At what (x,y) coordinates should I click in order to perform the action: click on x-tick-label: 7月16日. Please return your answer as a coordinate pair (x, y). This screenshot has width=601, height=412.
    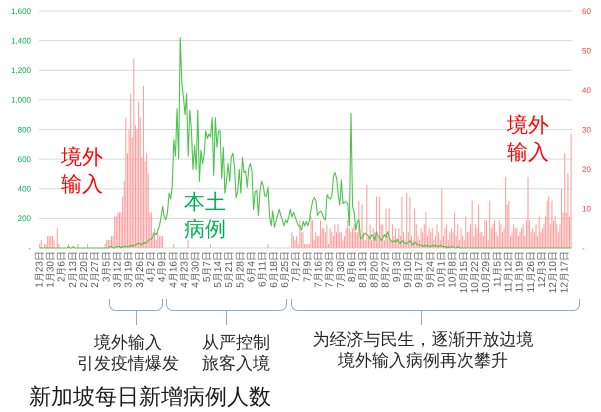
    Looking at the image, I should click on (319, 269).